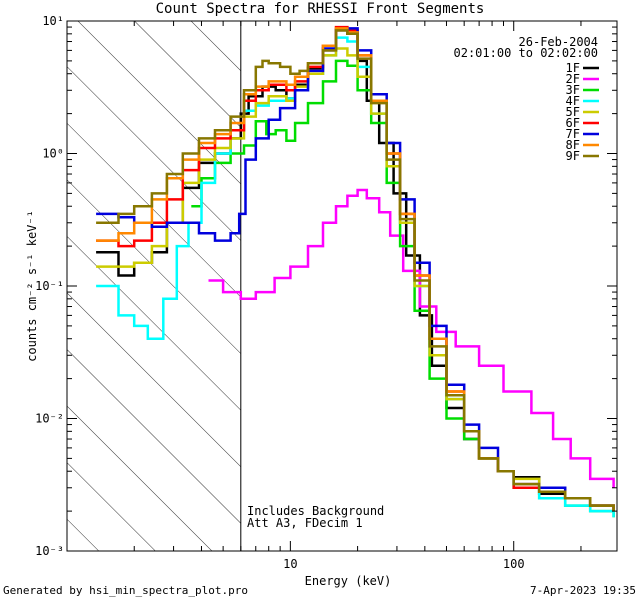 The width and height of the screenshot is (640, 600). Describe the element at coordinates (573, 156) in the screenshot. I see `legend-label-9F: 9F` at that location.